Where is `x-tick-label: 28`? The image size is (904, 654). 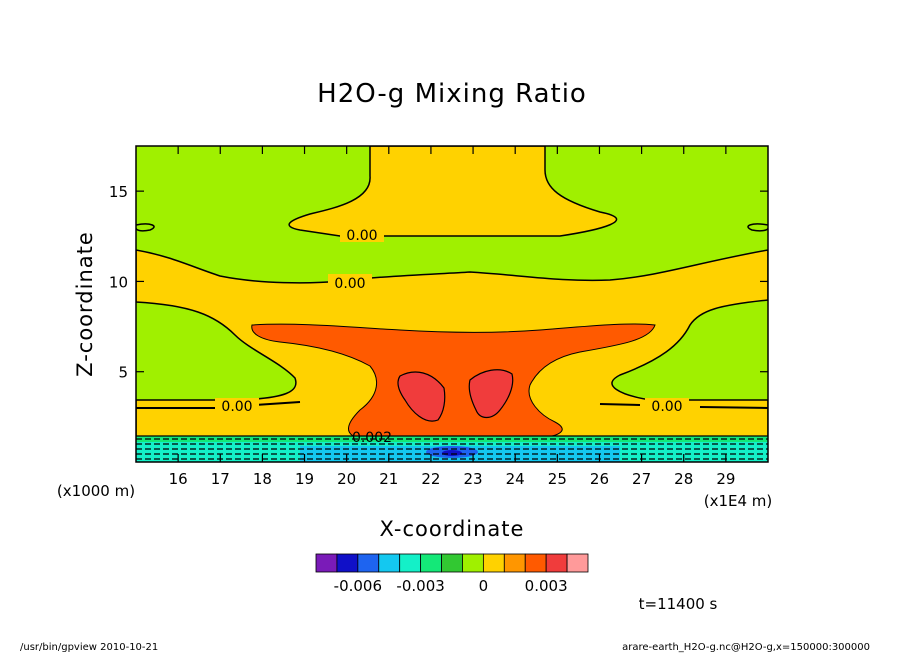
x-tick-label: 28 is located at coordinates (683, 479).